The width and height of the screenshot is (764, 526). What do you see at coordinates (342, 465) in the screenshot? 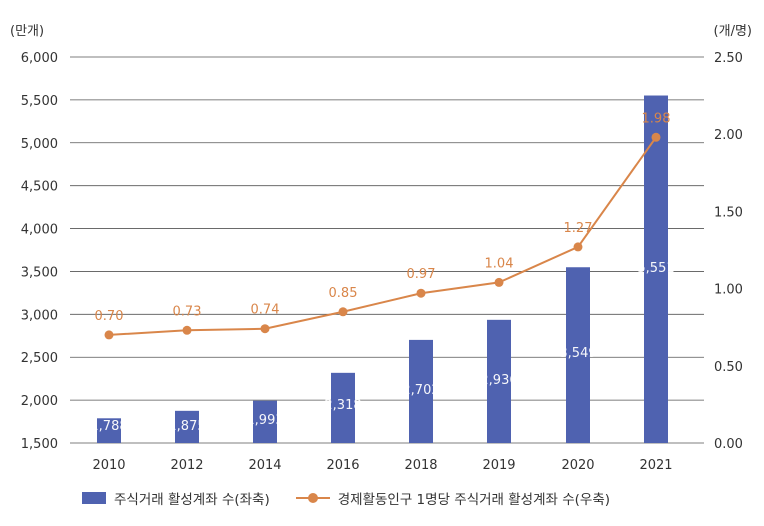
I see `x-tick-label: 2016` at bounding box center [342, 465].